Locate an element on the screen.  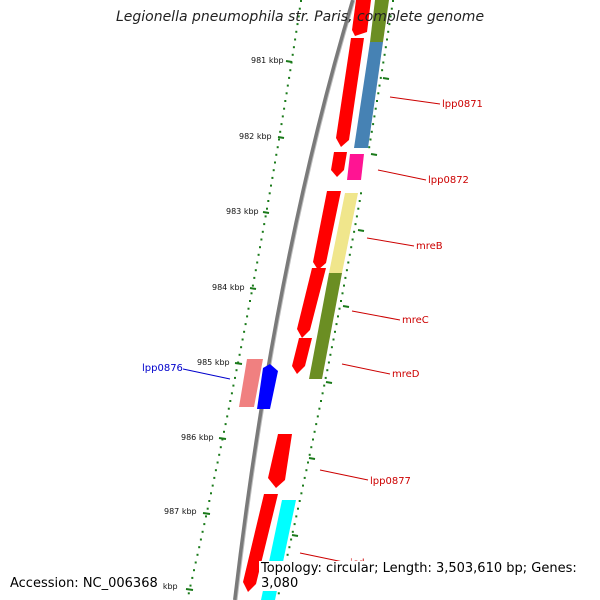
gene-label: lpp0877 is located at coordinates (390, 481).